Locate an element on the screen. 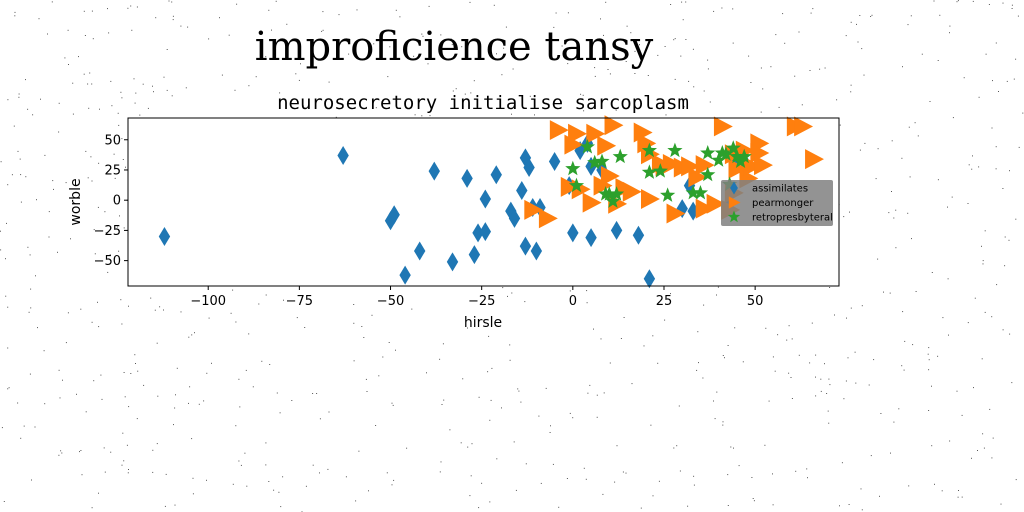  y-tick-label: 25 is located at coordinates (112, 170).